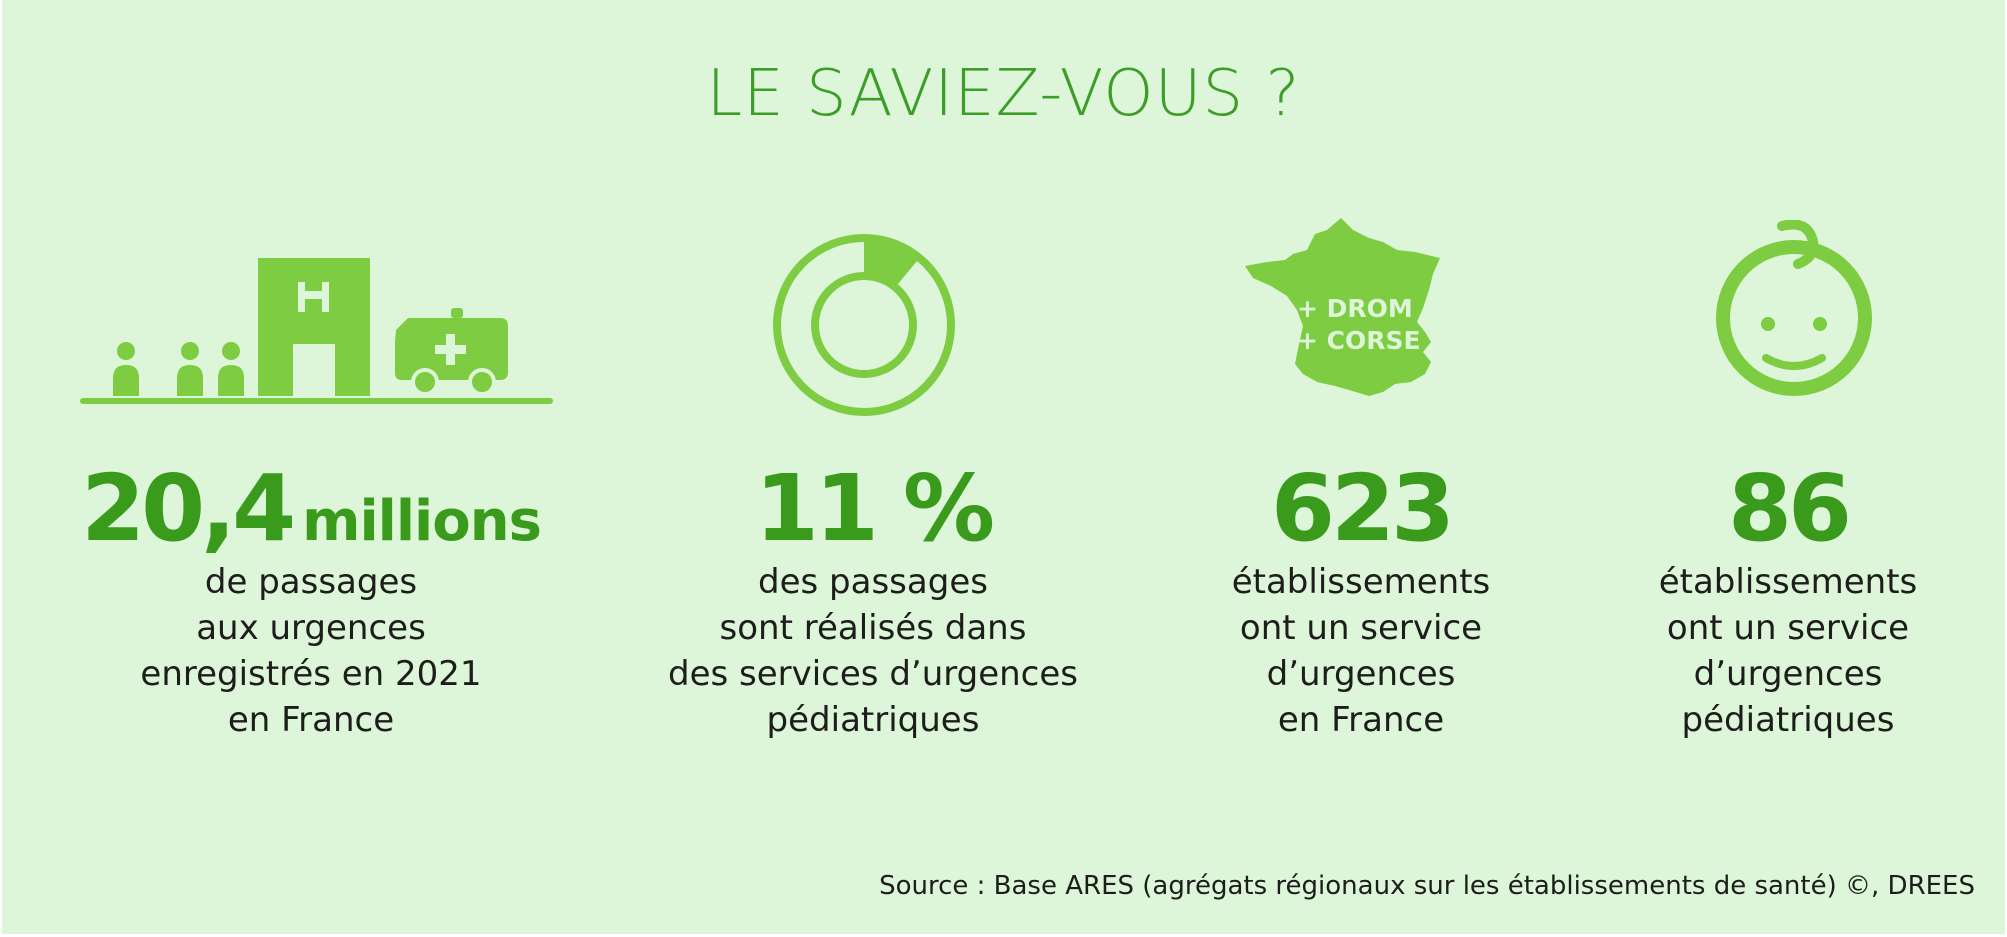 This screenshot has height=937, width=2007. What do you see at coordinates (1003, 94) in the screenshot?
I see `page-title: LE SAVIEZ-VOUS ?` at bounding box center [1003, 94].